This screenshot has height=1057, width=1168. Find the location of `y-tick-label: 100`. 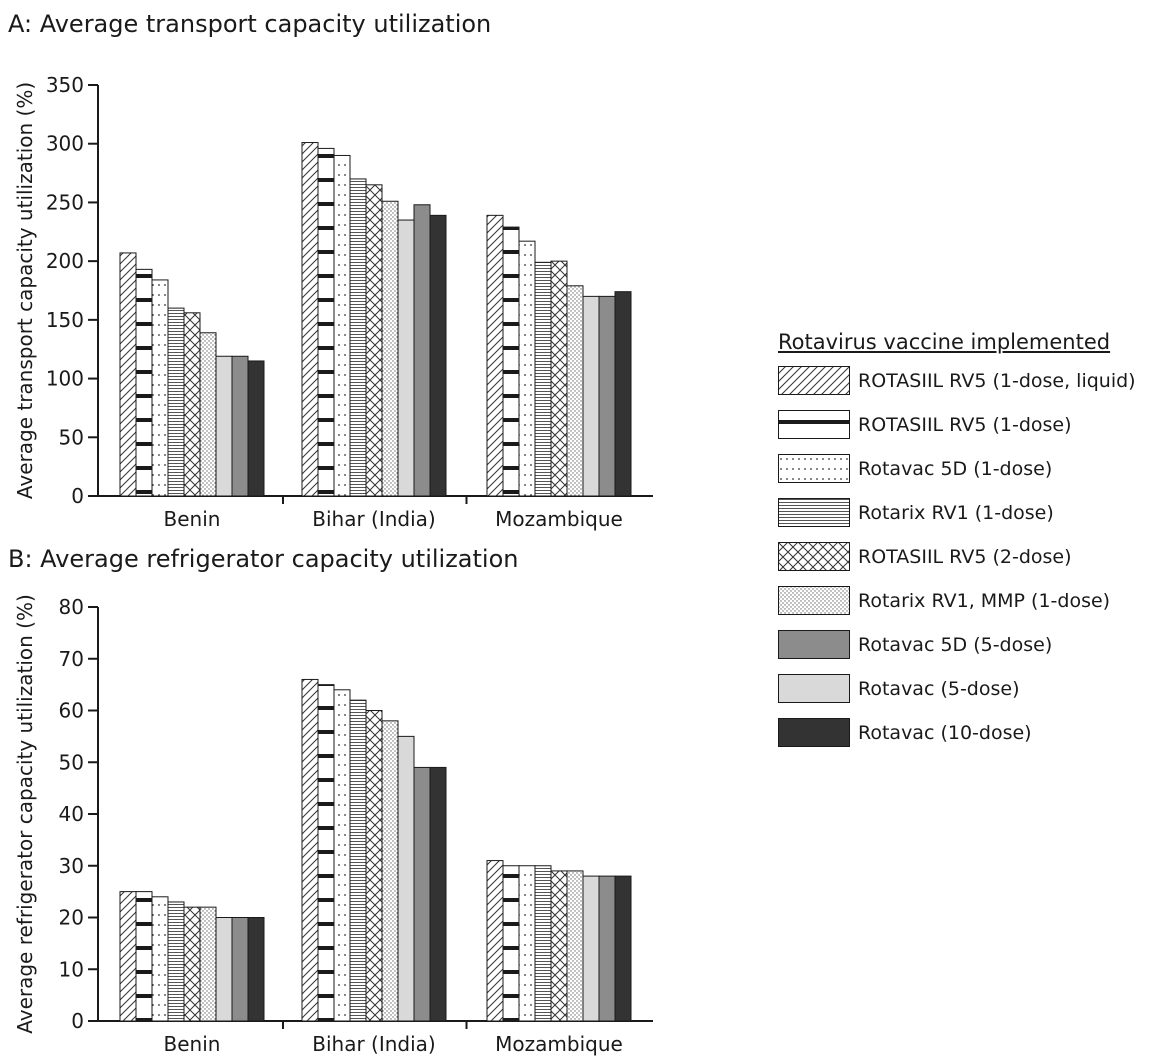

y-tick-label: 100 is located at coordinates (65, 379).